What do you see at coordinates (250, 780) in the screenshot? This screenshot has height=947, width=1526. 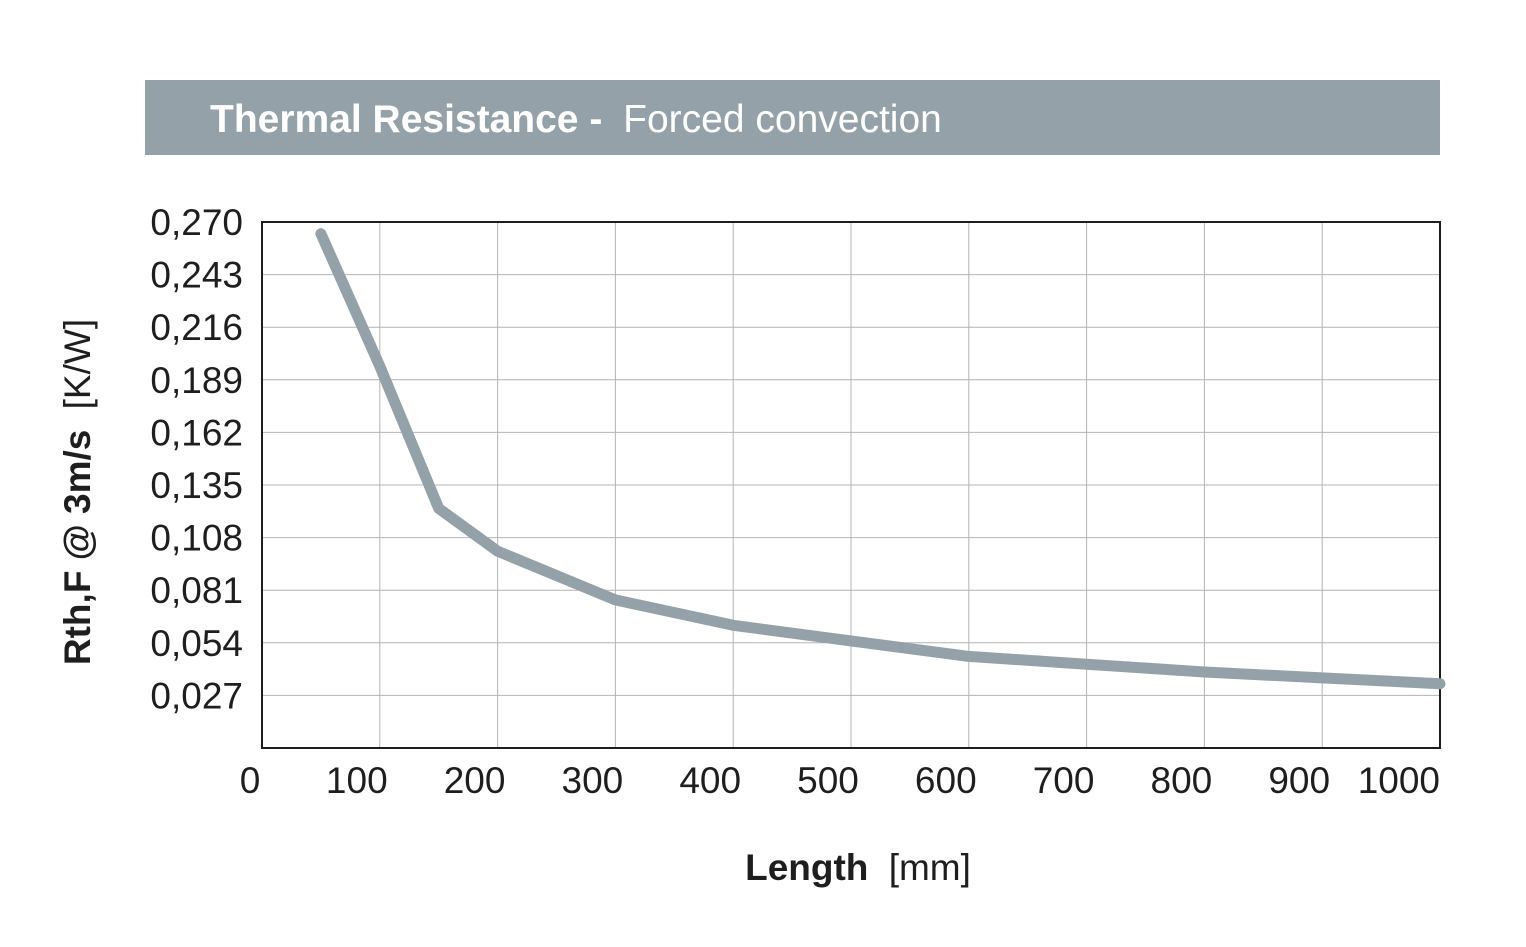 I see `x-tick-label: 0` at bounding box center [250, 780].